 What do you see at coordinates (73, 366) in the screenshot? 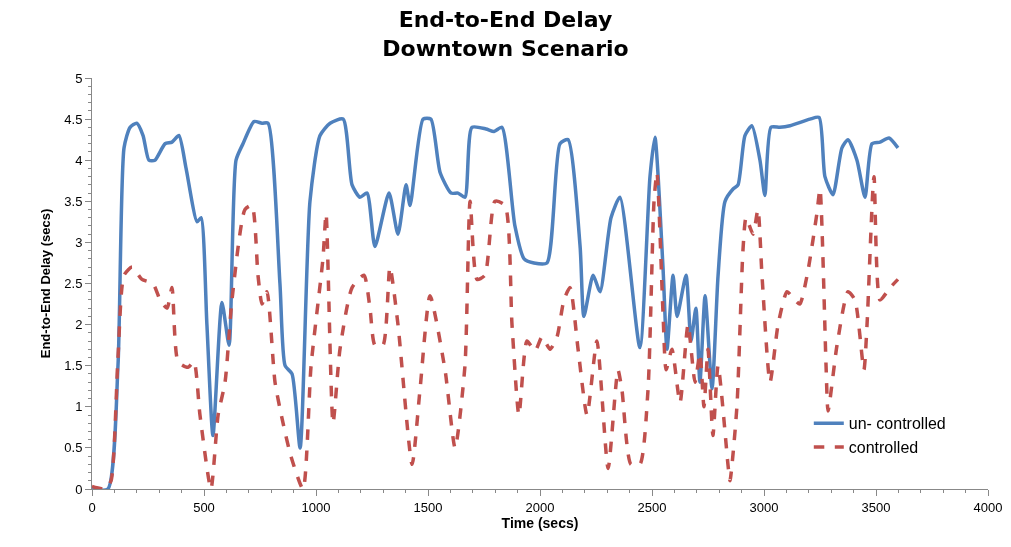
I see `y-tick-label: 1.5` at bounding box center [73, 366].